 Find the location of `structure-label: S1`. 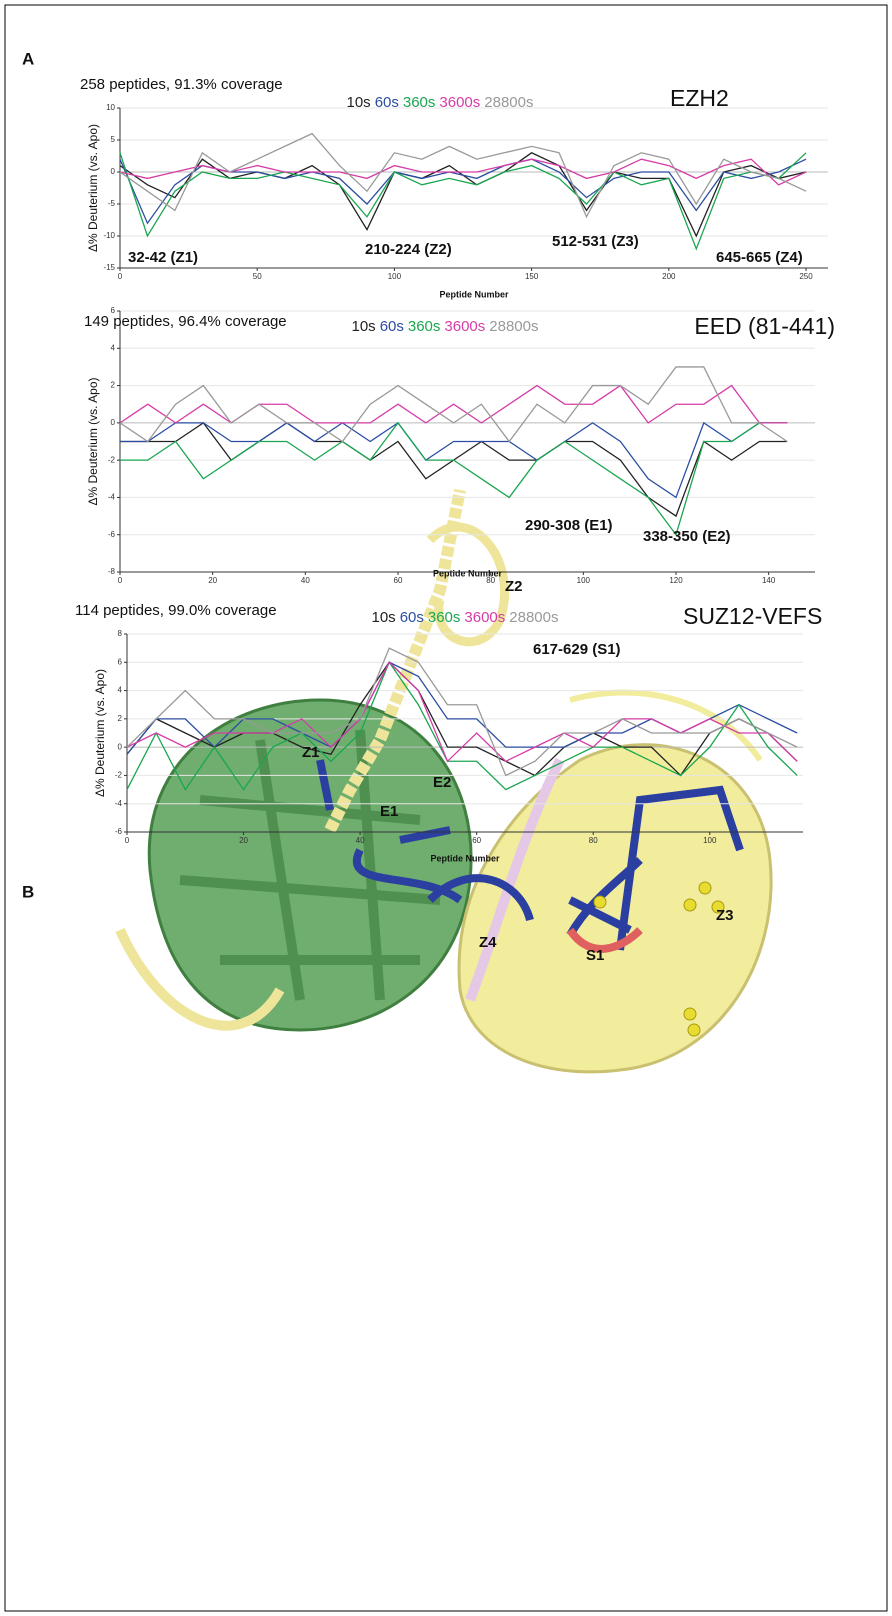

structure-label: S1 is located at coordinates (595, 955).